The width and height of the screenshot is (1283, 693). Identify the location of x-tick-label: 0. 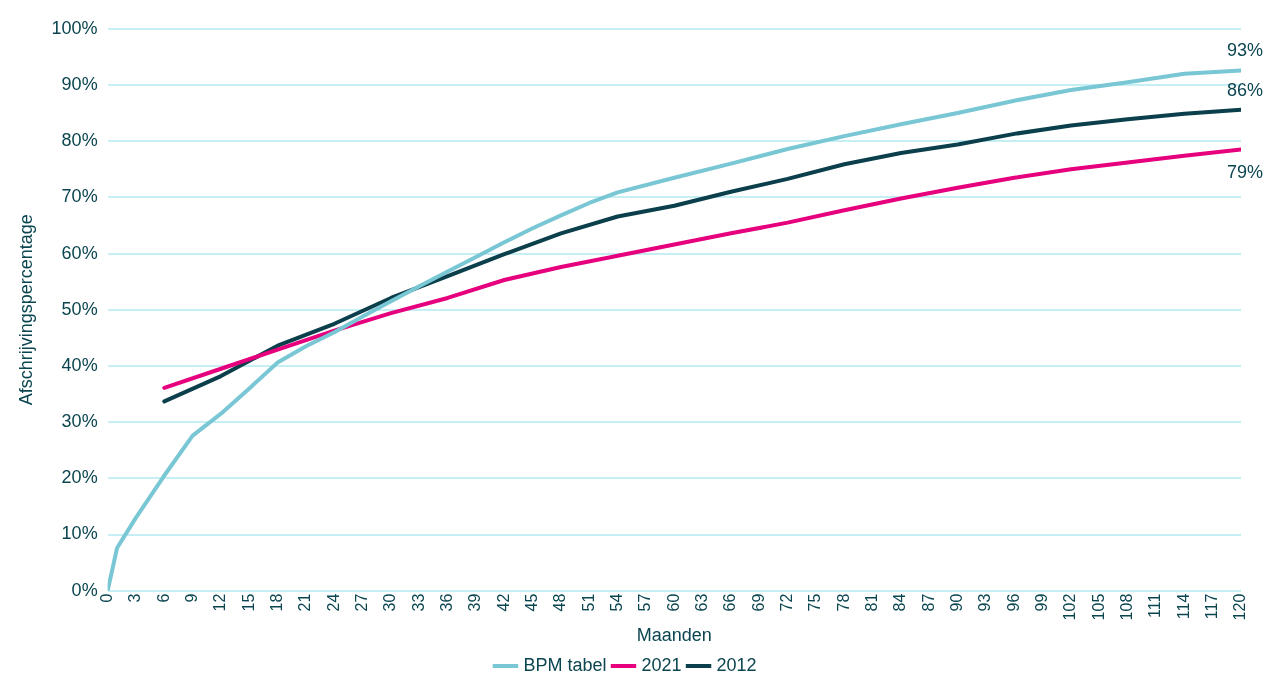
(107, 598).